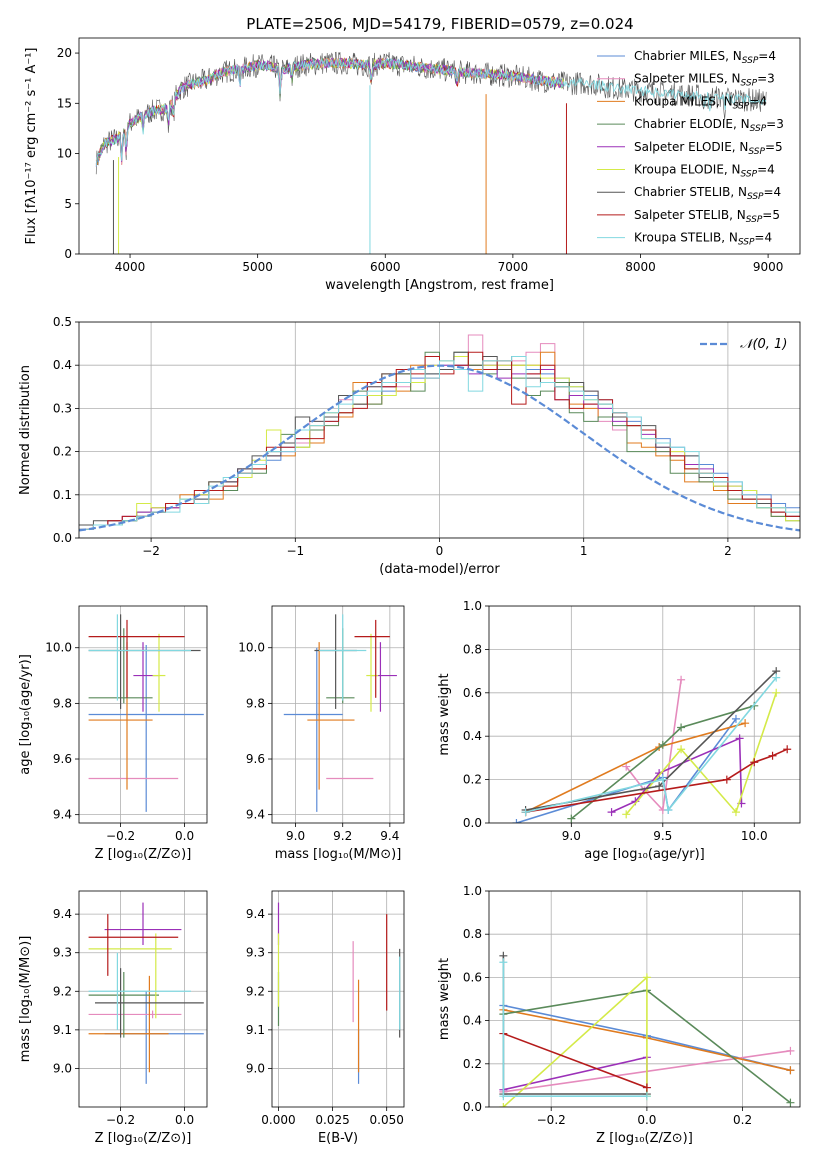 The image size is (819, 1170). What do you see at coordinates (439, 448) in the screenshot?
I see `normal-curve` at bounding box center [439, 448].